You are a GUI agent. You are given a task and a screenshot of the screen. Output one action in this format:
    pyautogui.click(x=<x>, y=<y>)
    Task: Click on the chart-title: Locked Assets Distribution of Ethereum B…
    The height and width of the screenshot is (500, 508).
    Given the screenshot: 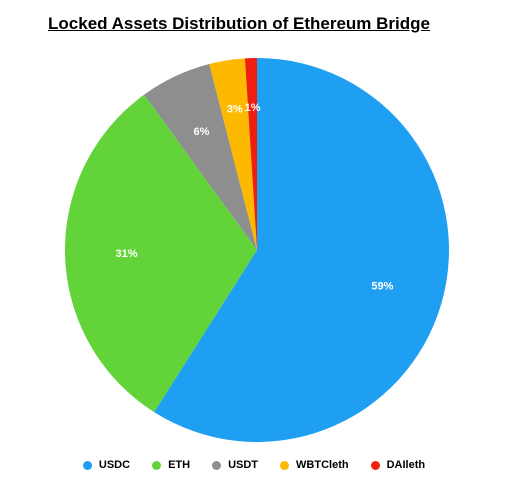 What is the action you would take?
    pyautogui.click(x=239, y=23)
    